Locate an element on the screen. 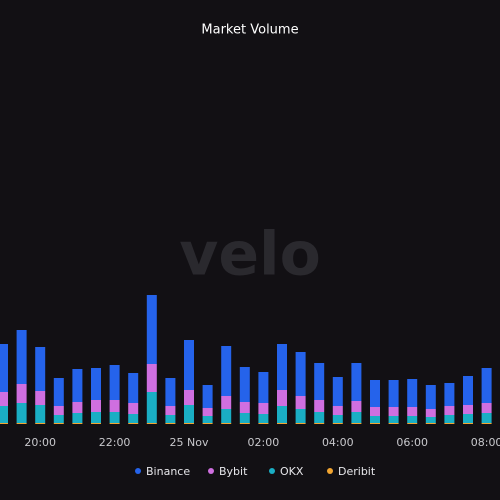 This screenshot has height=500, width=500. watermark: velo is located at coordinates (250, 255).